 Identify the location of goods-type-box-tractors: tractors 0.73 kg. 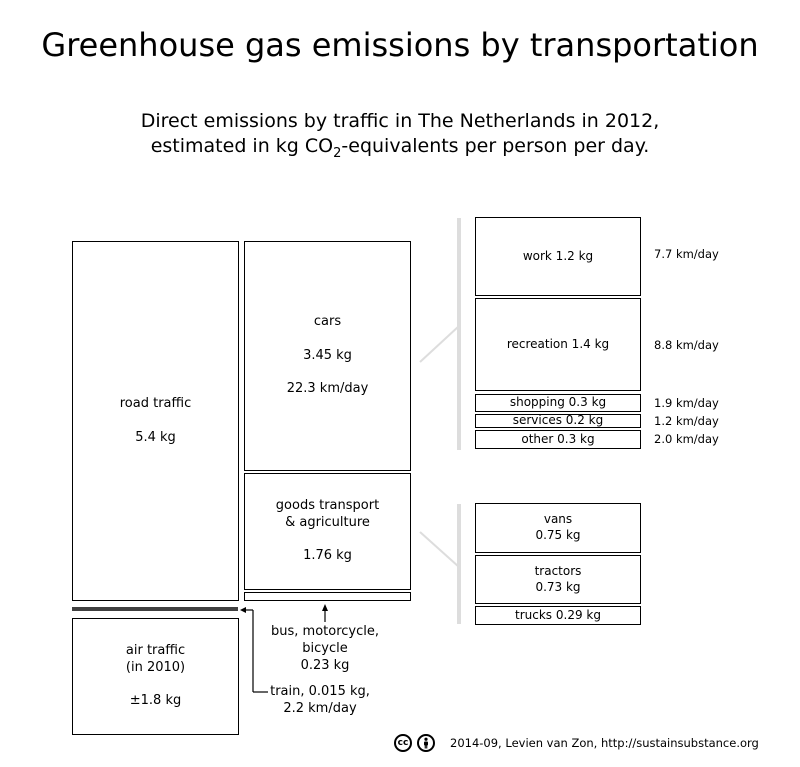
(558, 579).